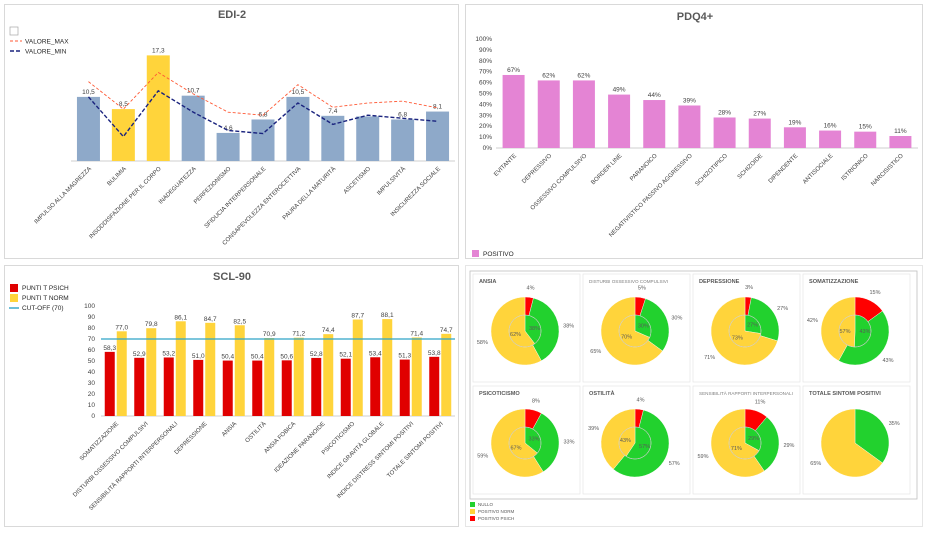 The width and height of the screenshot is (927, 533). What do you see at coordinates (559, 182) in the screenshot?
I see `pdq4-tick-label: OSSESSIVO COMPULSIVO` at bounding box center [559, 182].